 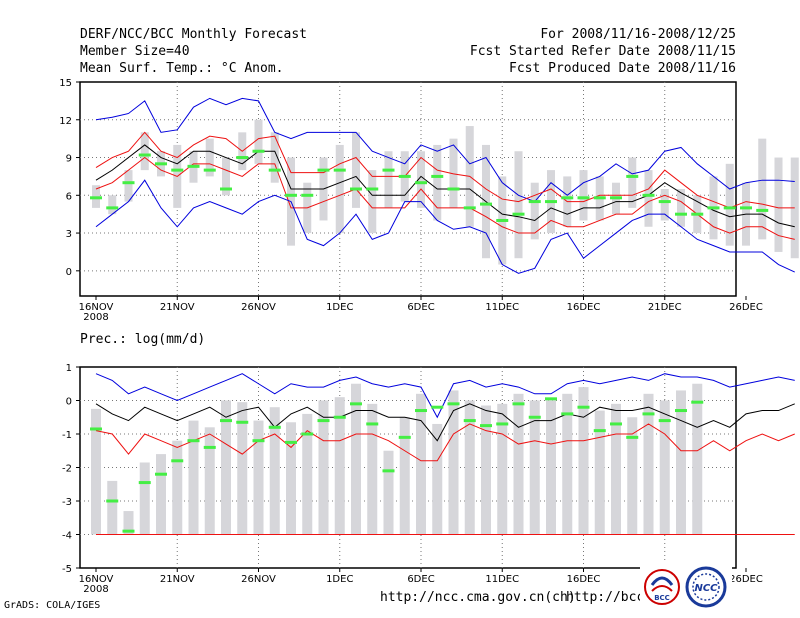 What do you see at coordinates (69, 234) in the screenshot?
I see `temp-ytick-label: 3` at bounding box center [69, 234].